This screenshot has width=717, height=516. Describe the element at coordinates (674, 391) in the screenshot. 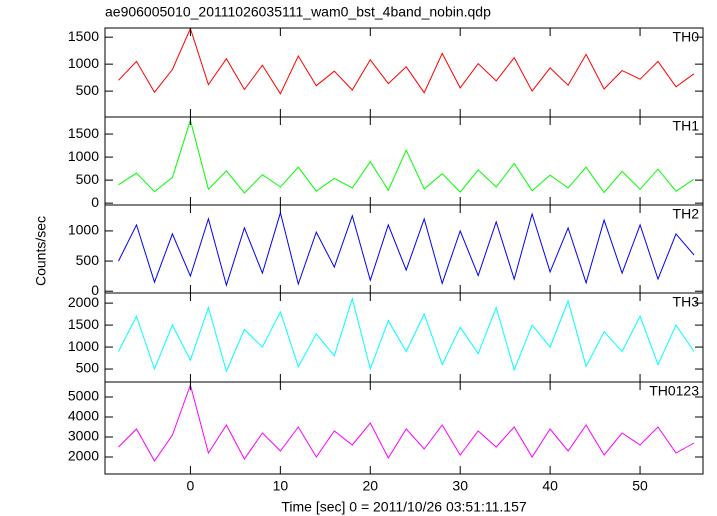

I see `panel-label: TH0123` at that location.